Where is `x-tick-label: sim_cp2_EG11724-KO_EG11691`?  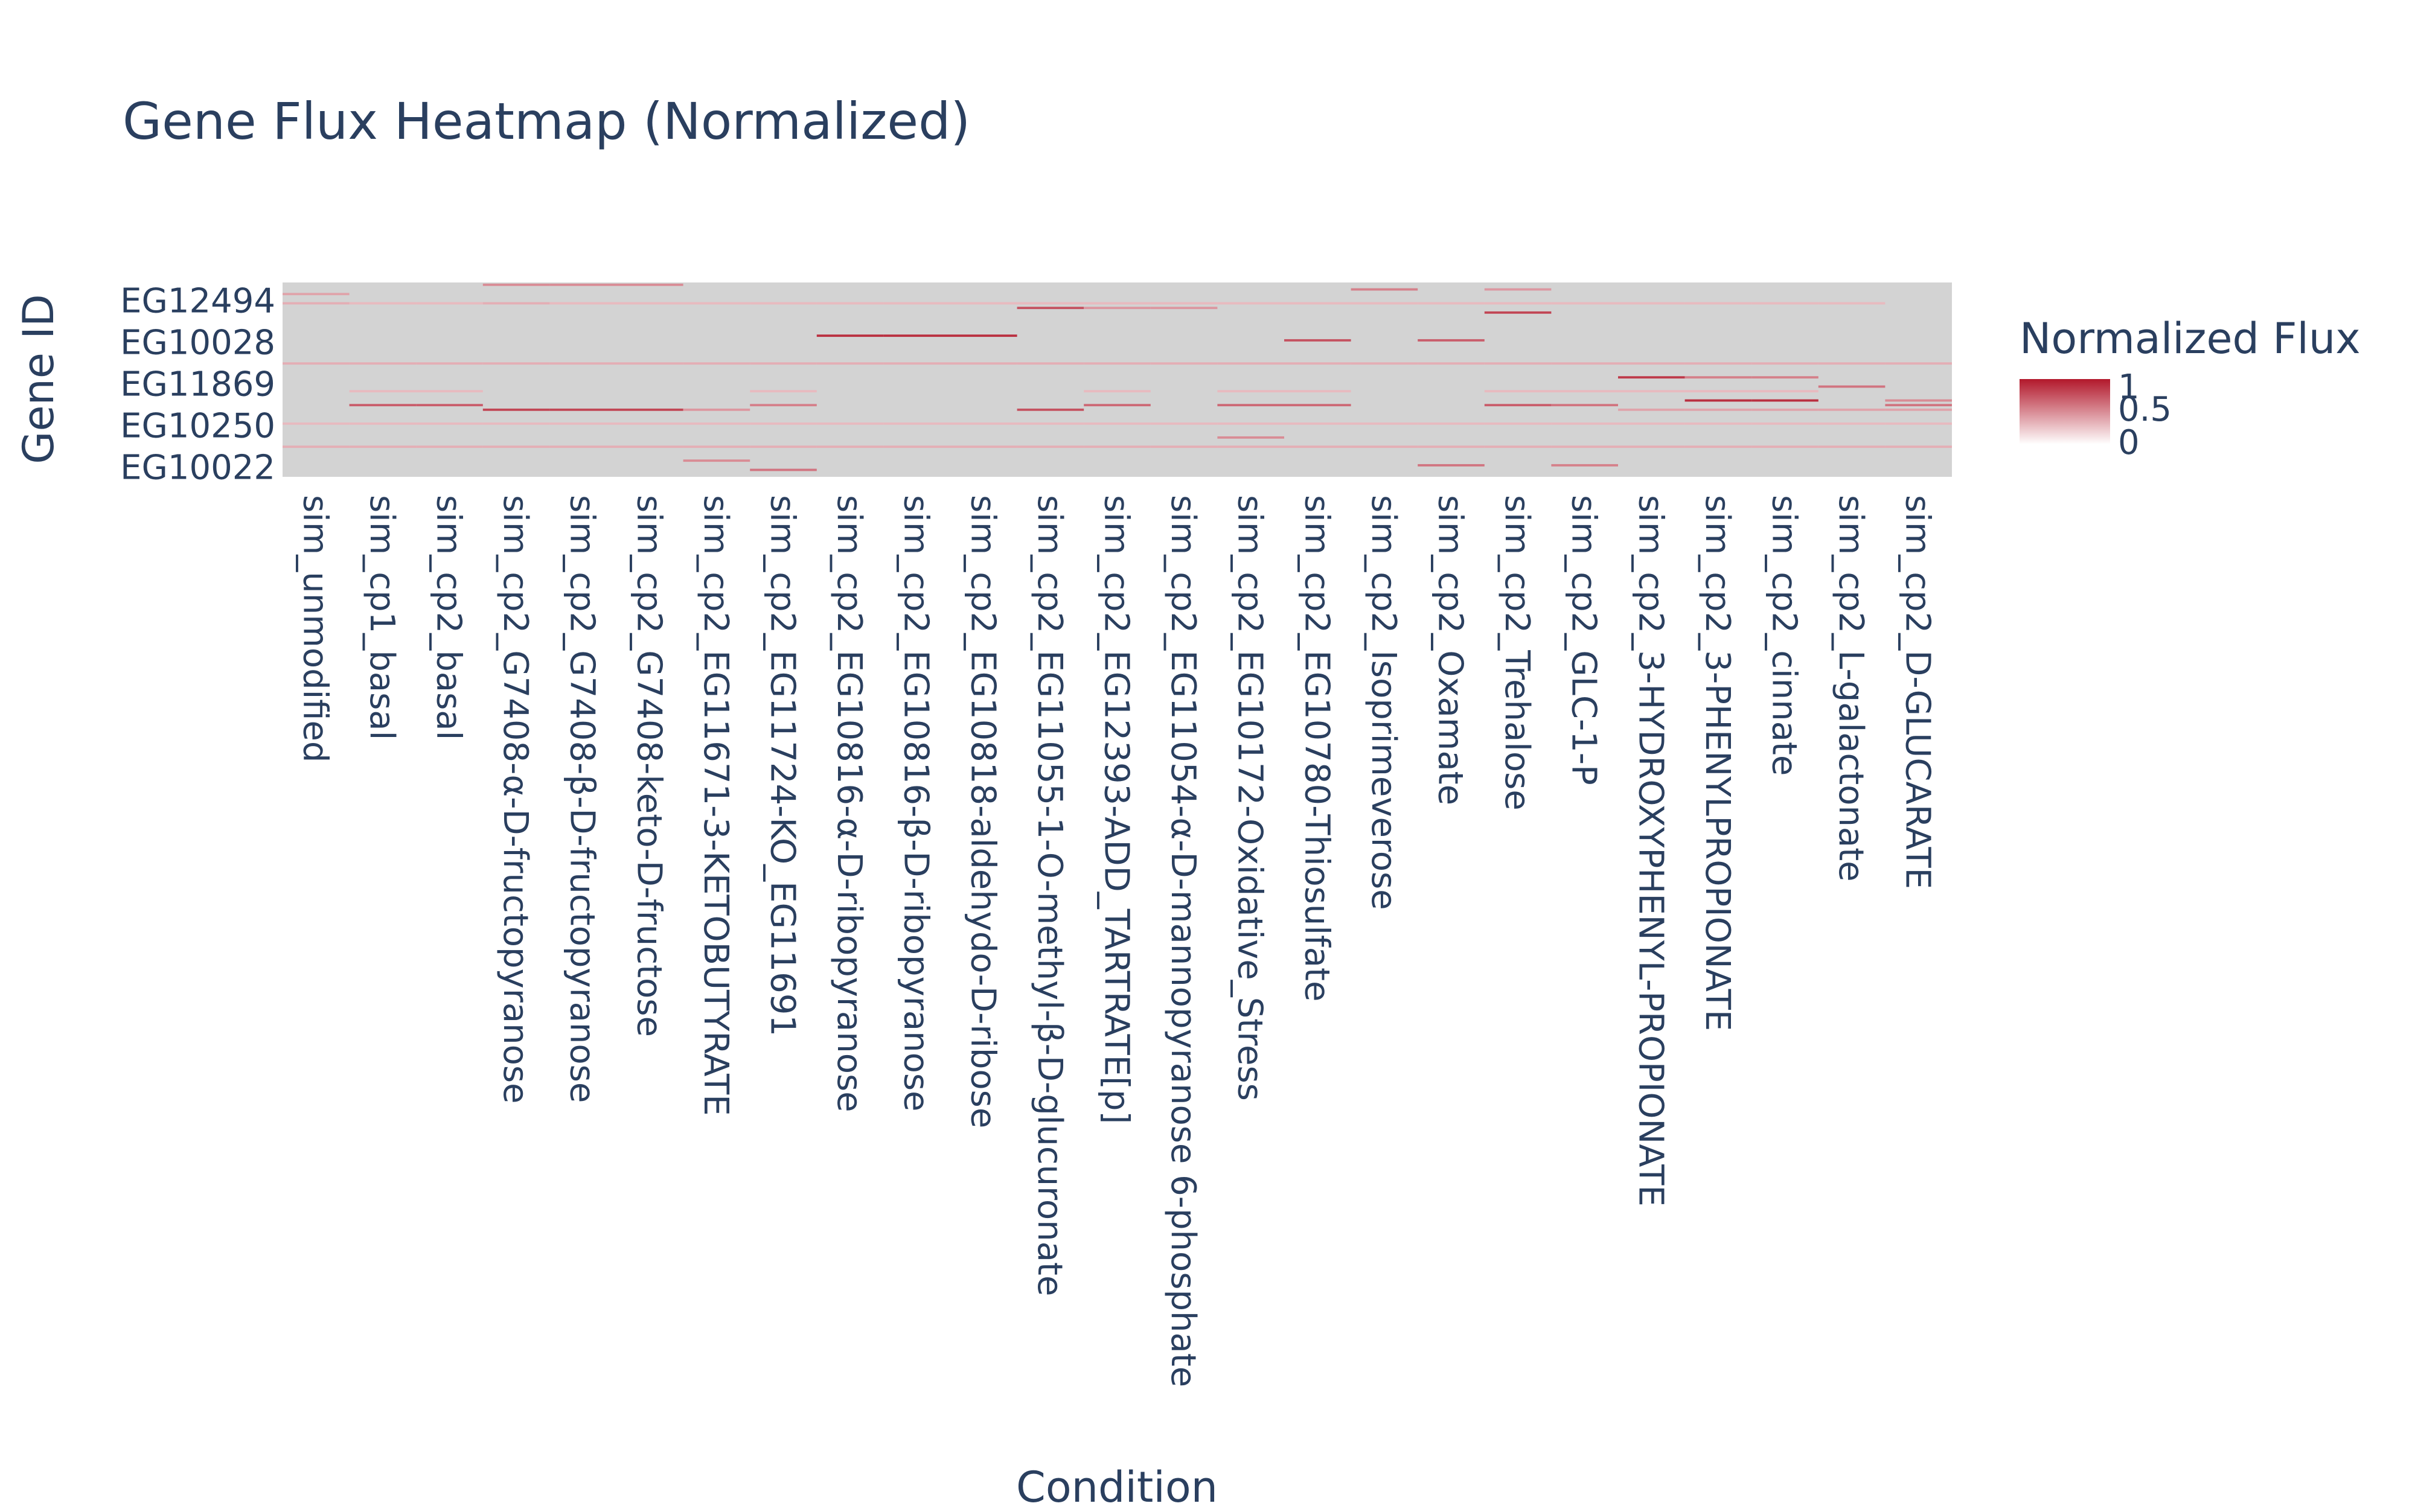
x-tick-label: sim_cp2_EG11724-KO_EG11691 is located at coordinates (783, 765).